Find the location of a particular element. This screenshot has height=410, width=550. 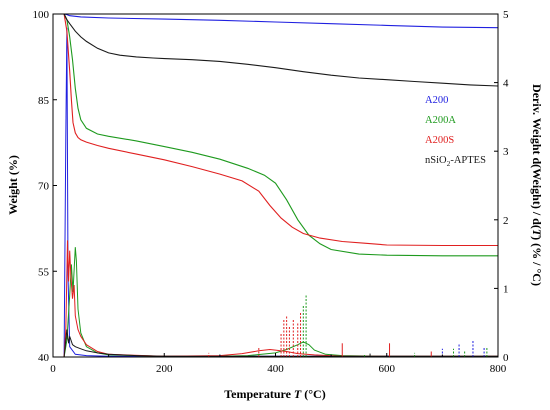

y2-tick-label: 4 is located at coordinates (506, 84).